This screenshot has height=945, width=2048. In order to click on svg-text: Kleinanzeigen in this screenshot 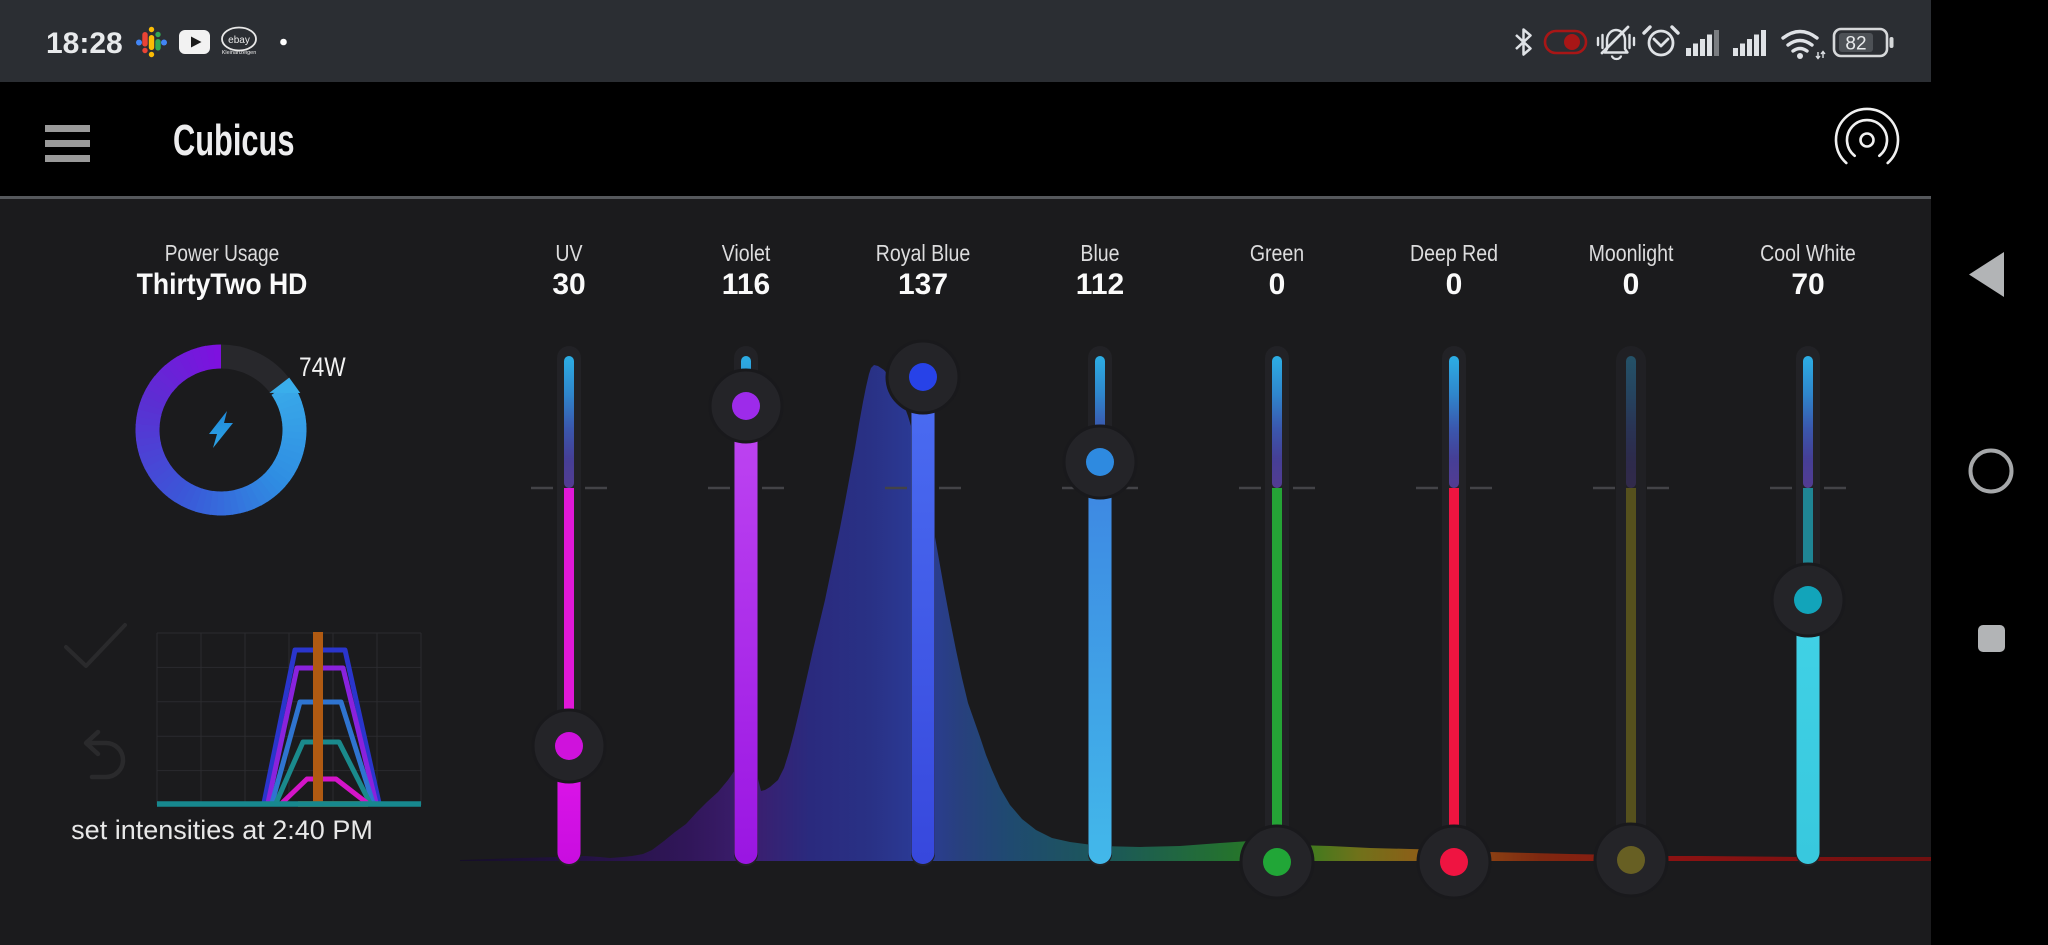, I will do `click(239, 53)`.